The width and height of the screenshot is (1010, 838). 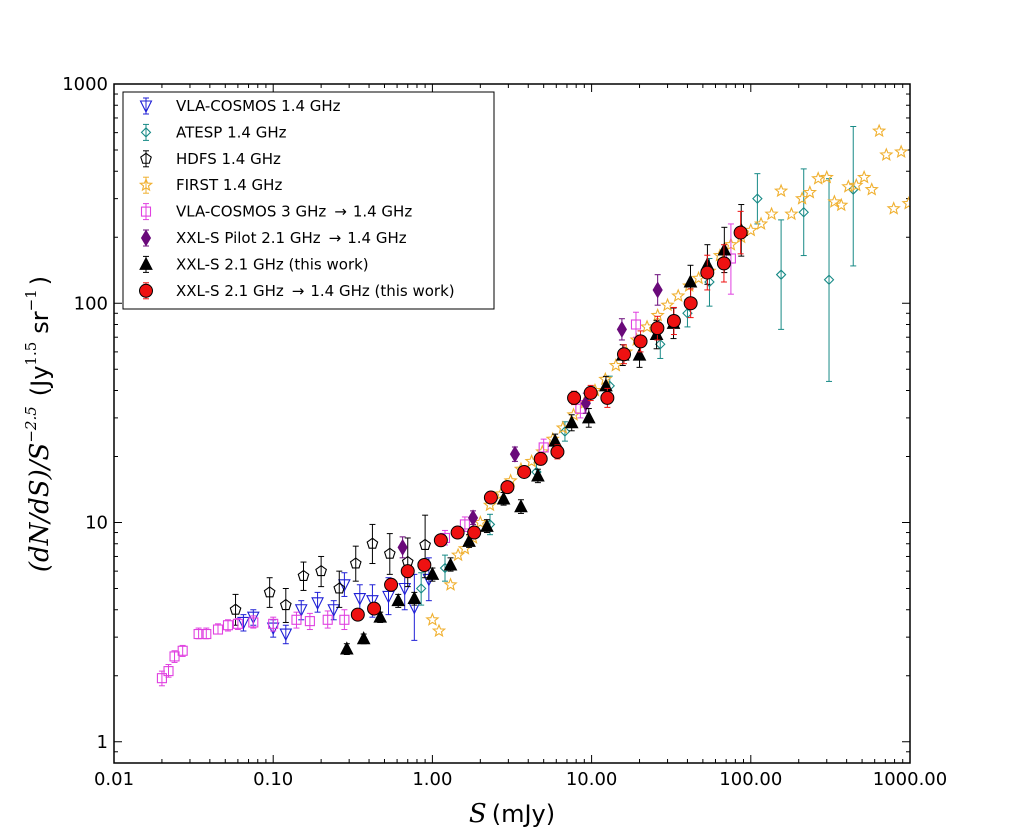 What do you see at coordinates (910, 779) in the screenshot?
I see `x-tick-label: 1000.00` at bounding box center [910, 779].